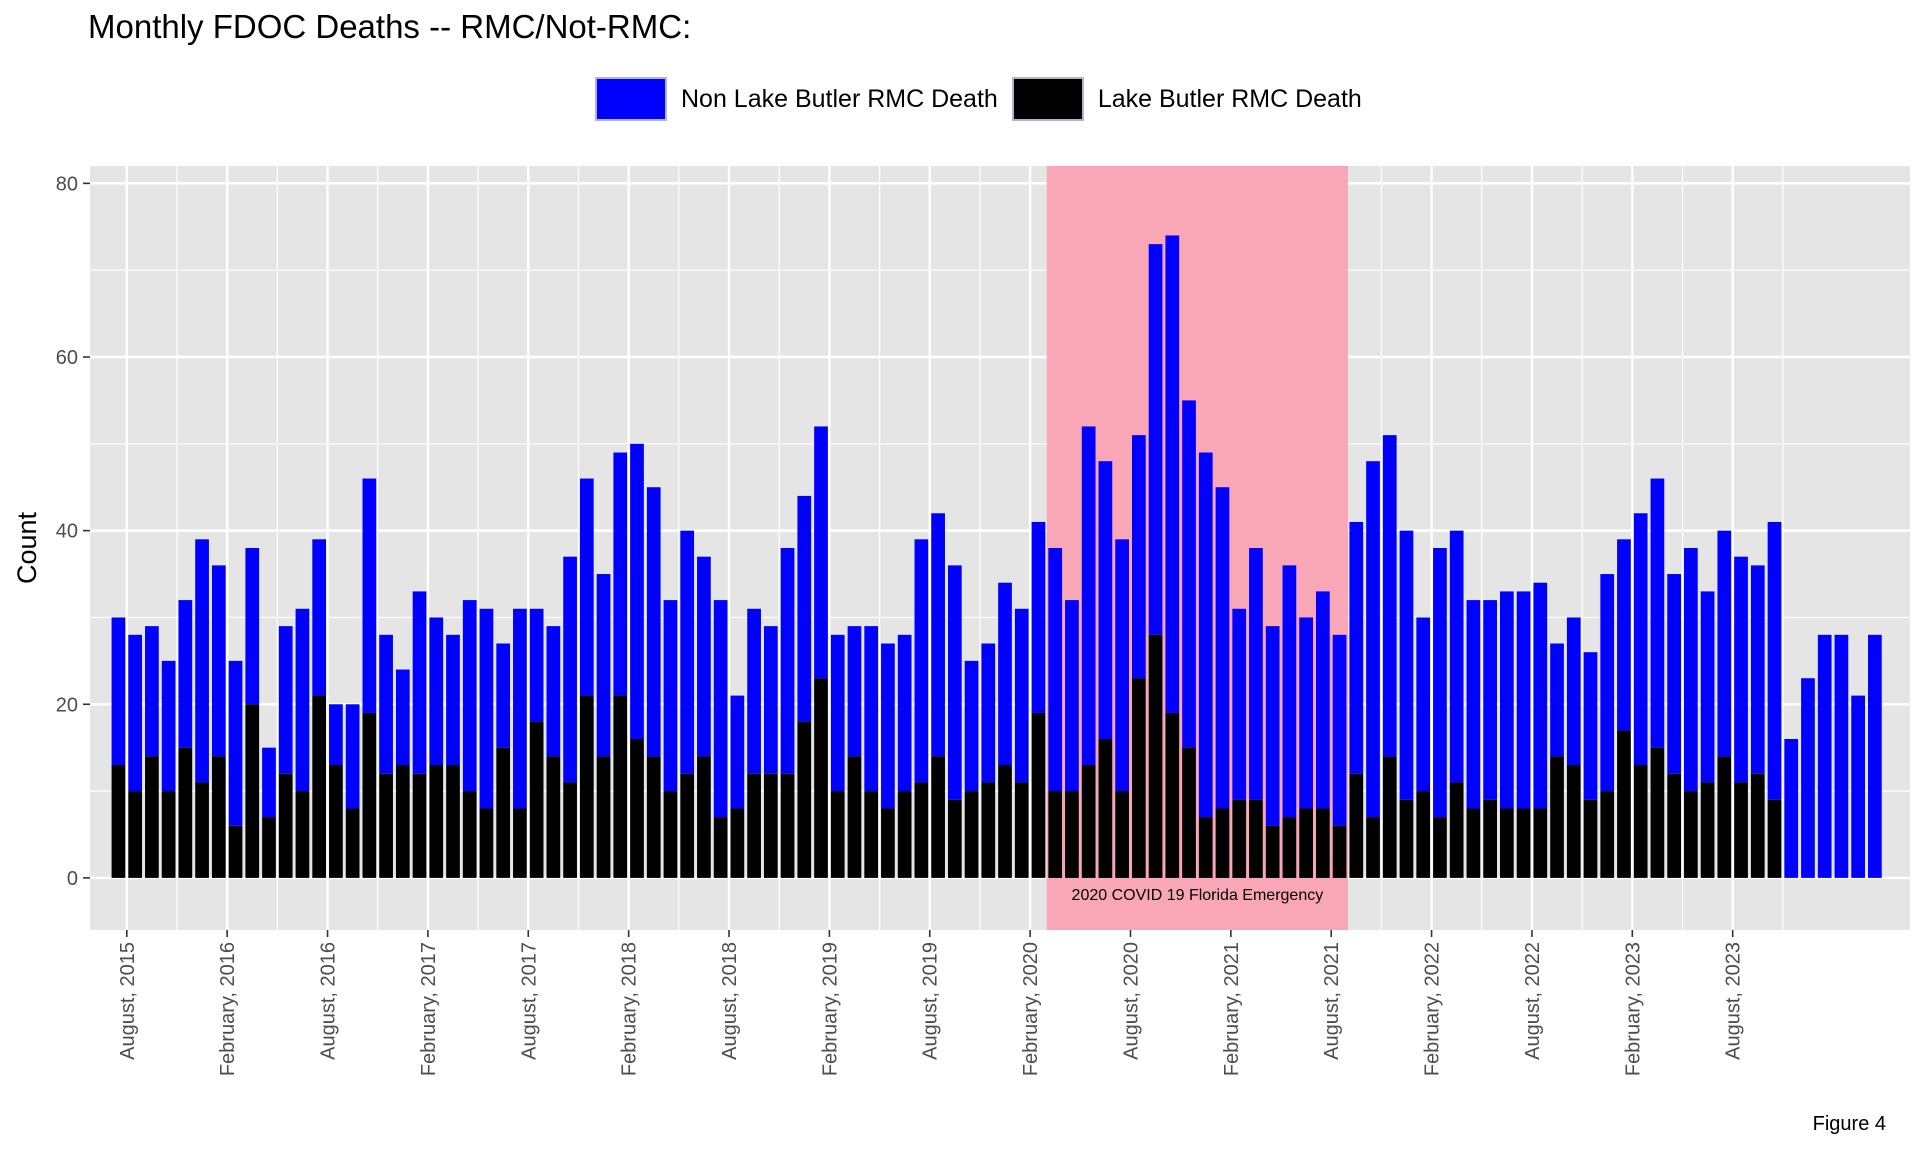 Image resolution: width=1920 pixels, height=1152 pixels. I want to click on x-tick-label: August, 2017, so click(529, 1001).